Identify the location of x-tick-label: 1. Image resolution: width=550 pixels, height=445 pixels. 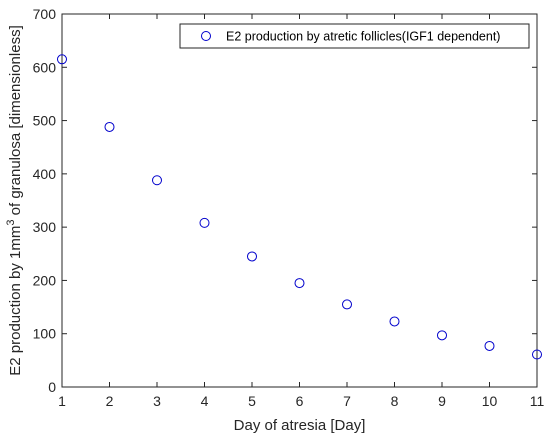
(62, 401).